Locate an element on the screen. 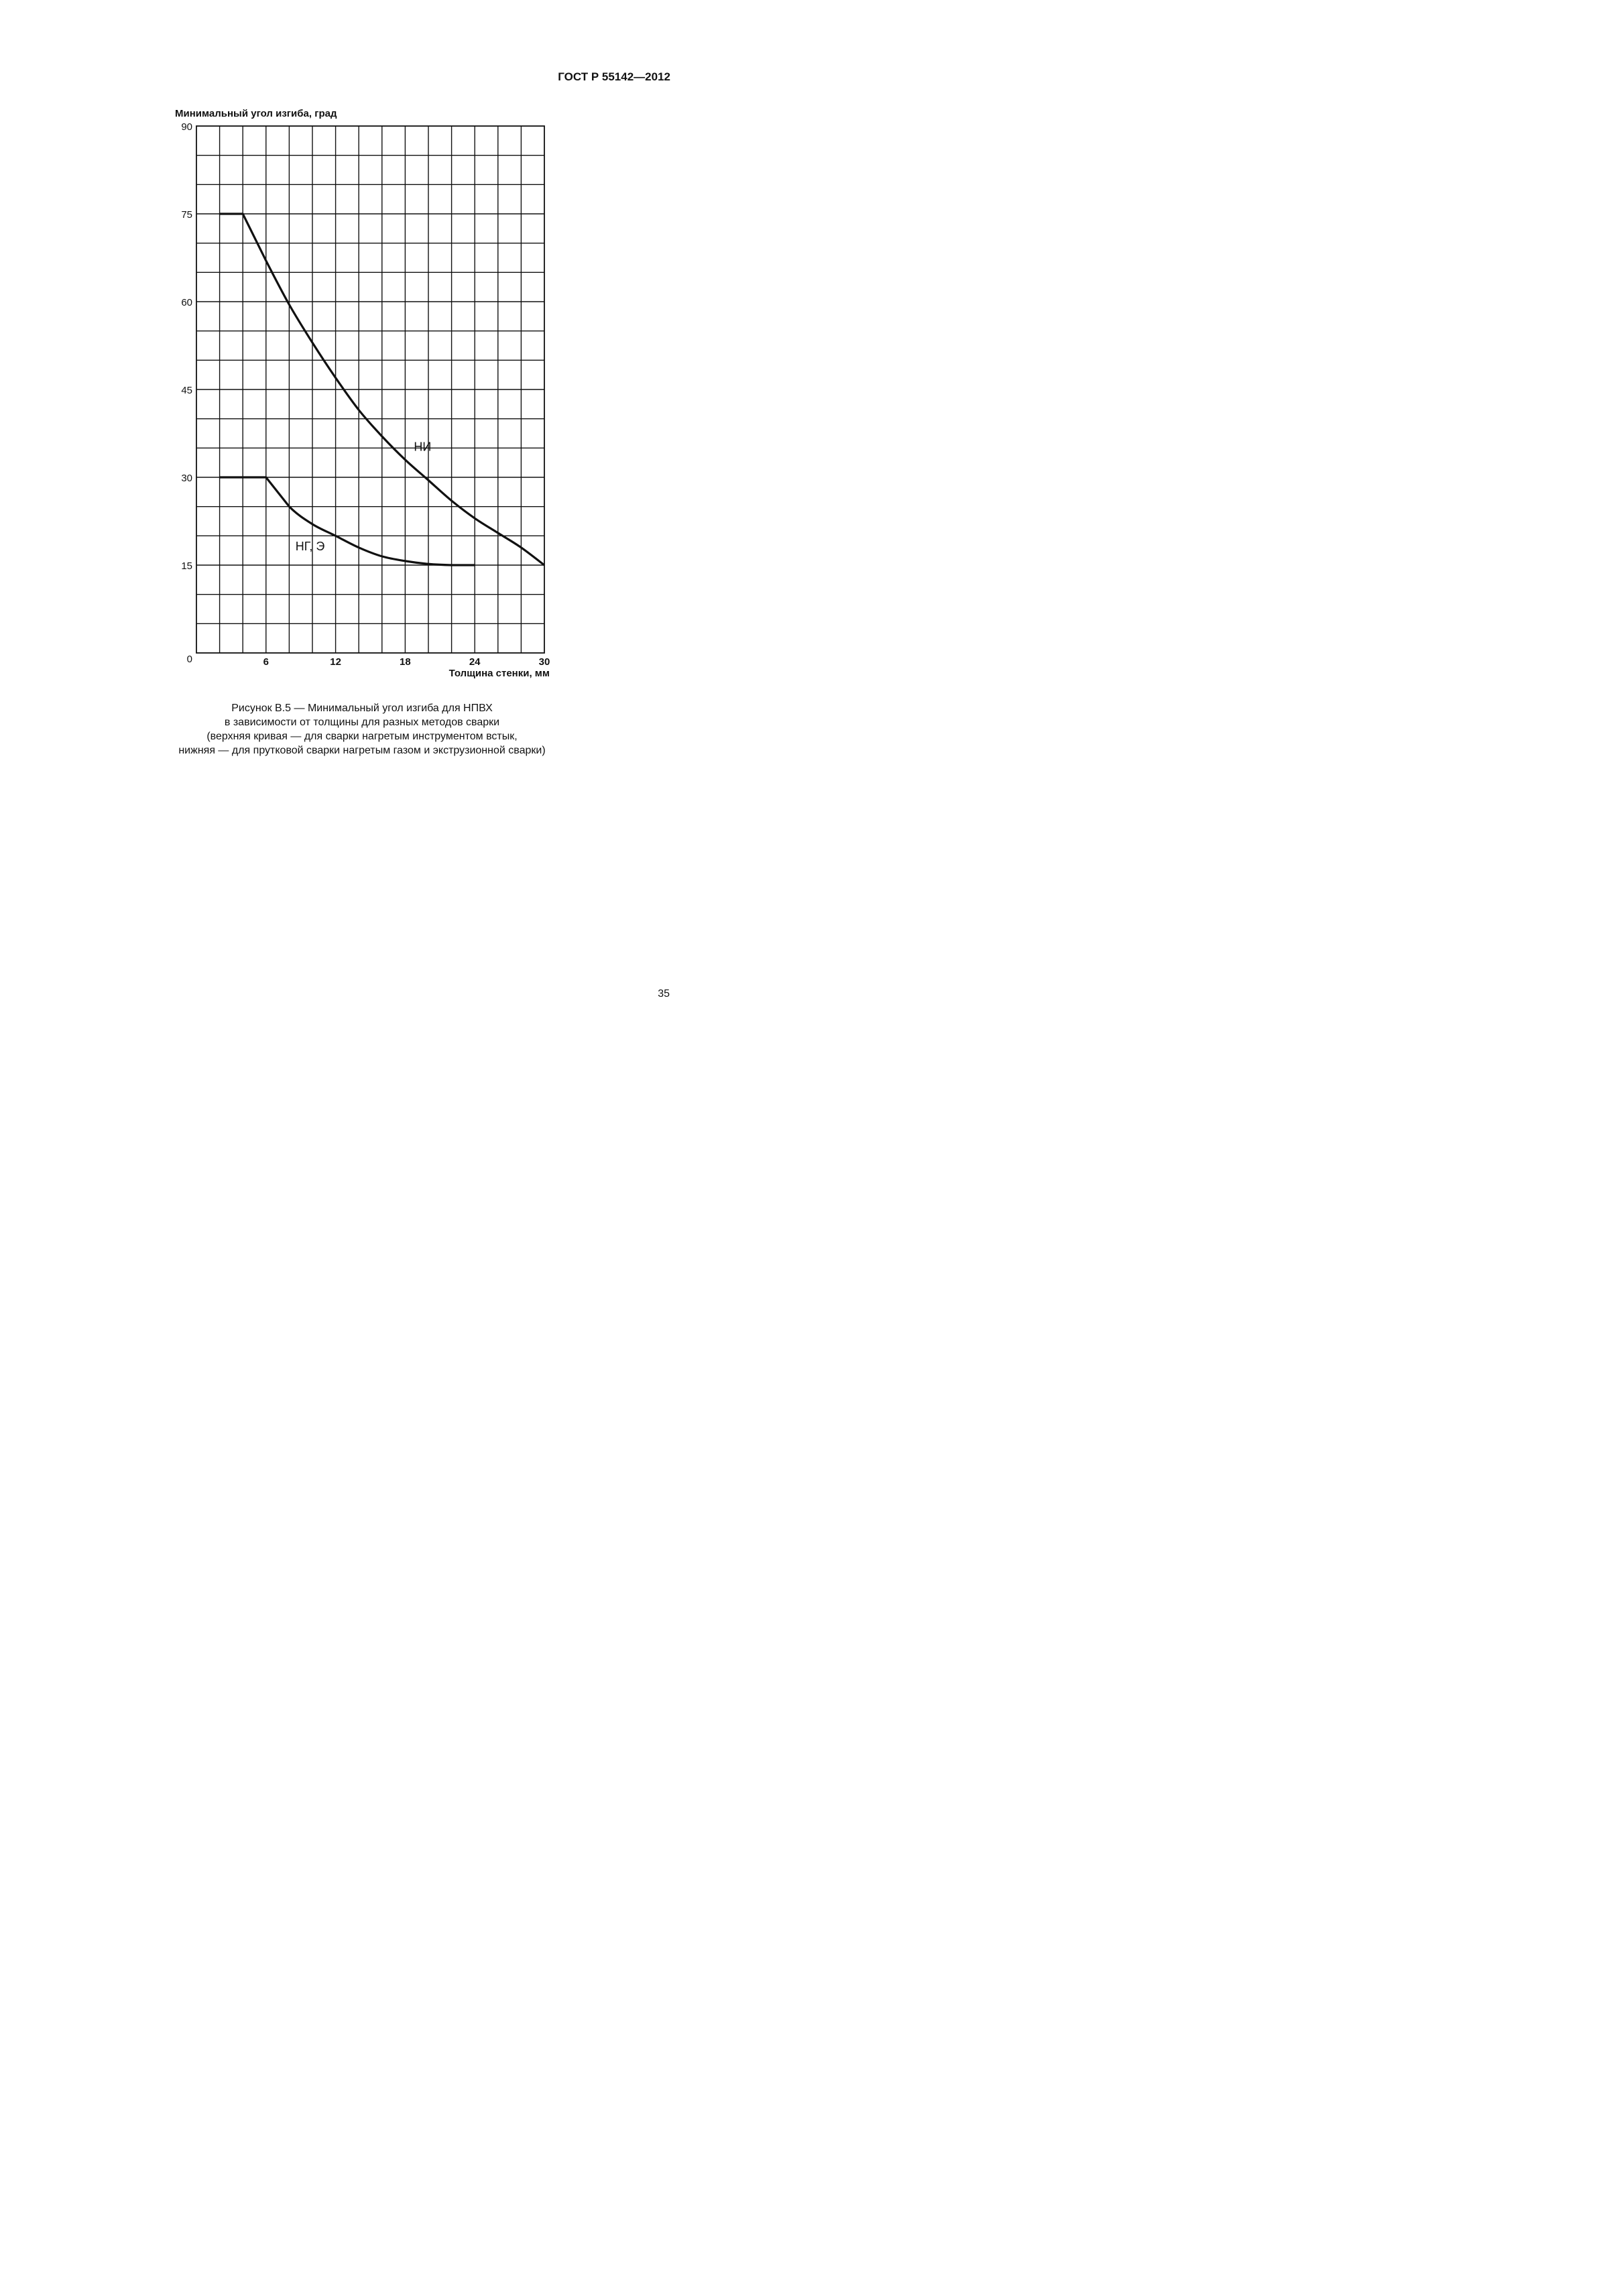  plot-frame is located at coordinates (370, 389).